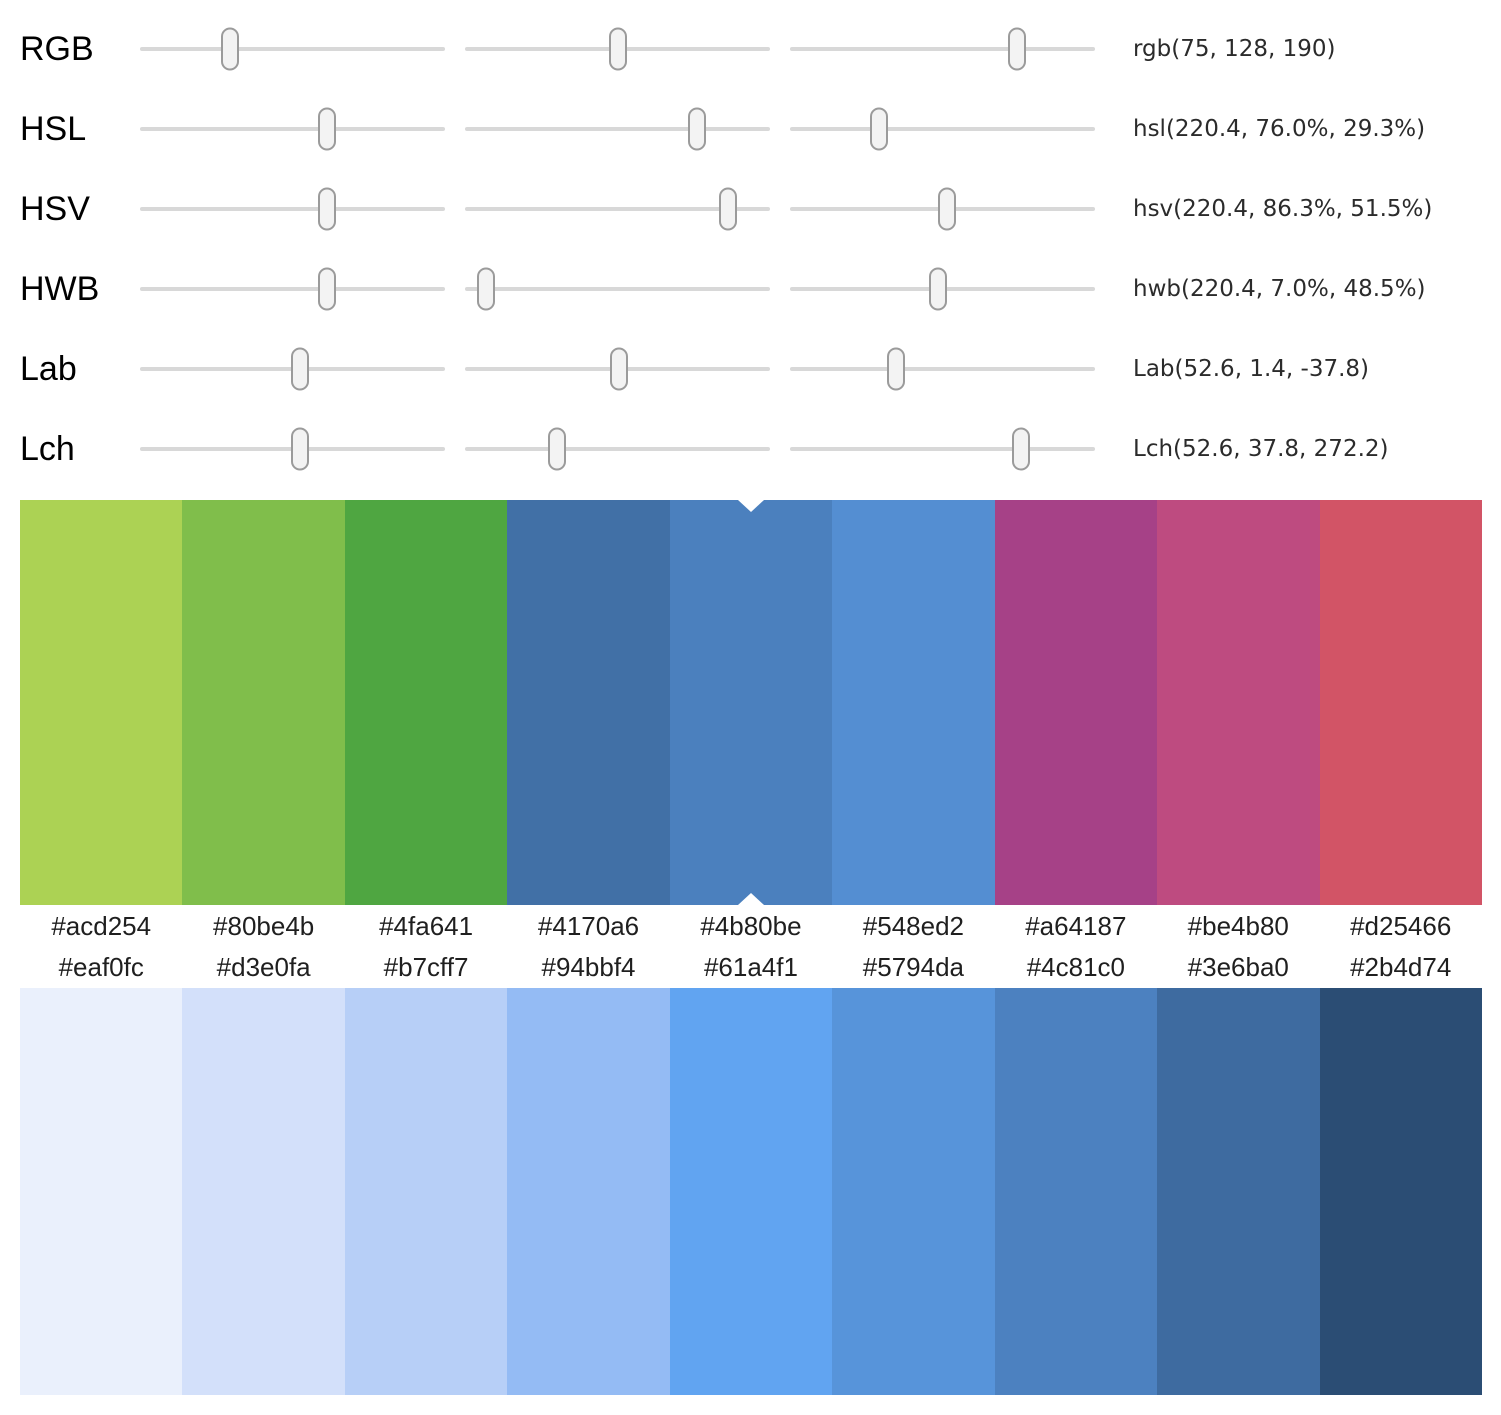 The height and width of the screenshot is (1415, 1501). Describe the element at coordinates (913, 925) in the screenshot. I see `hex-label: #548ed2` at that location.